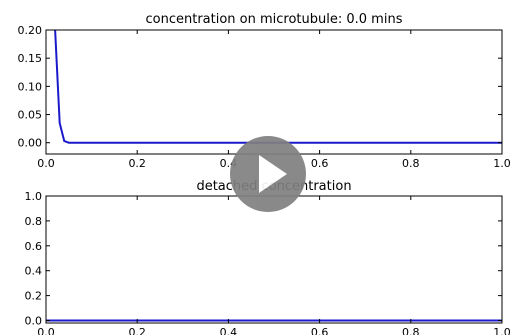  What do you see at coordinates (411, 330) in the screenshot?
I see `chart2-x-tick-label-4: 0.8` at bounding box center [411, 330].